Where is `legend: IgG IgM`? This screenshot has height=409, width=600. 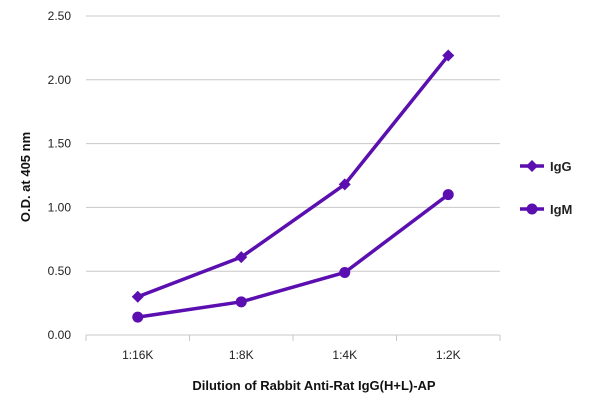
legend: IgG IgM is located at coordinates (546, 188).